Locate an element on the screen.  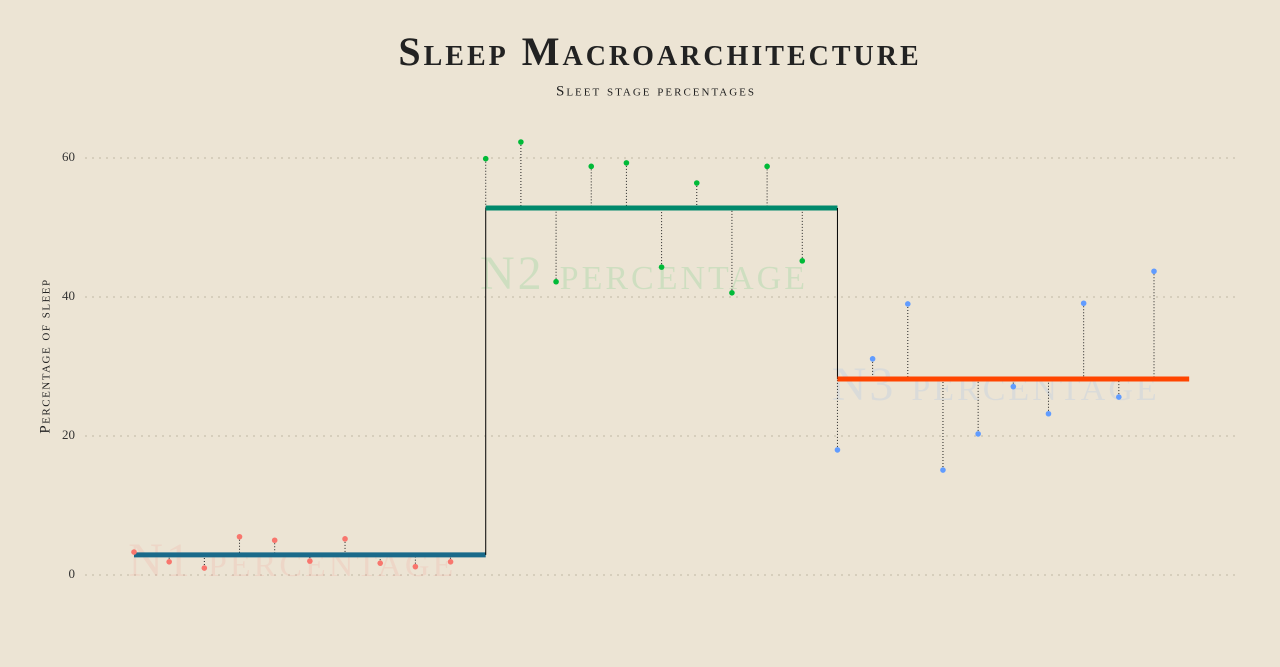
y-tick-label: 0 is located at coordinates (72, 573).